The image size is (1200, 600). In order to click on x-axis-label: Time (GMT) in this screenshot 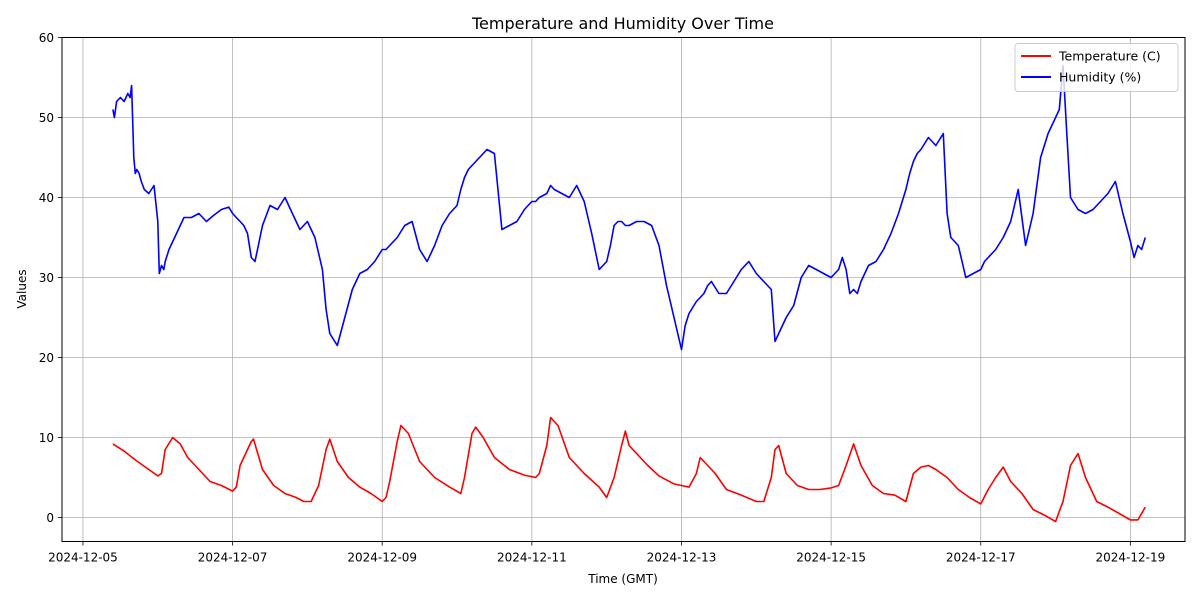, I will do `click(622, 579)`.